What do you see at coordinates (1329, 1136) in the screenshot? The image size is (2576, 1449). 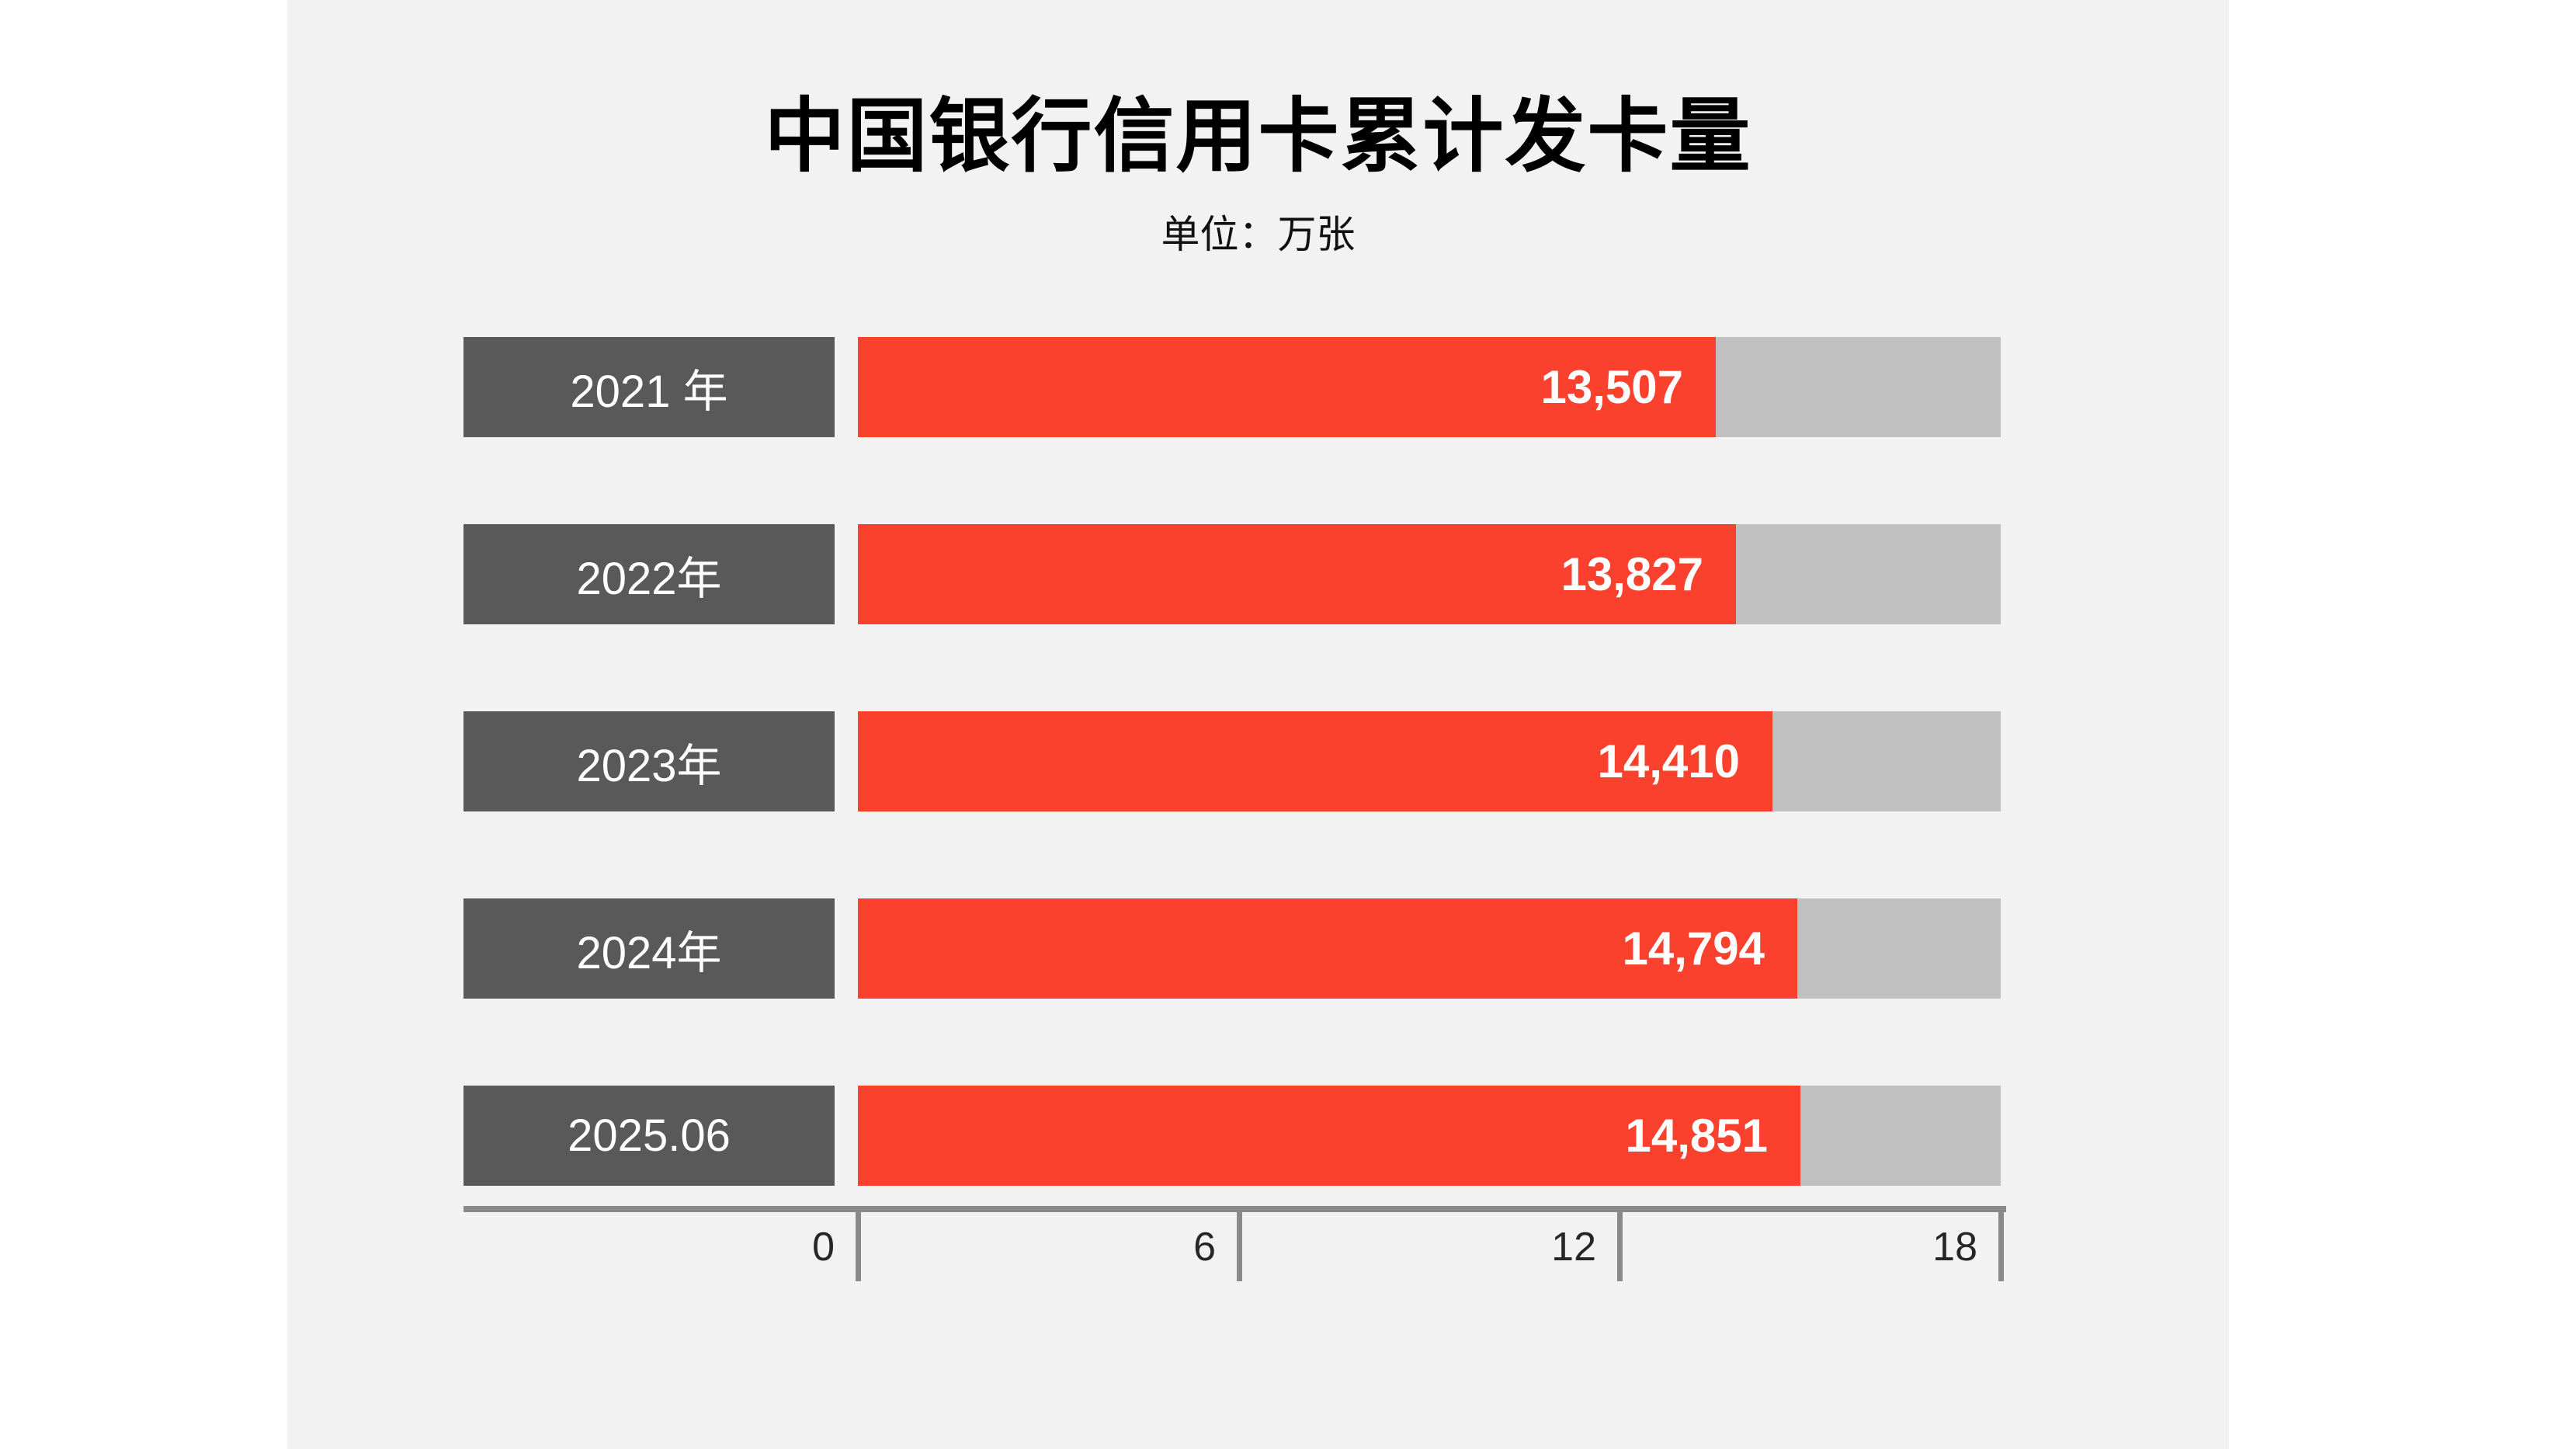 I see `bar-fill: 14,851` at bounding box center [1329, 1136].